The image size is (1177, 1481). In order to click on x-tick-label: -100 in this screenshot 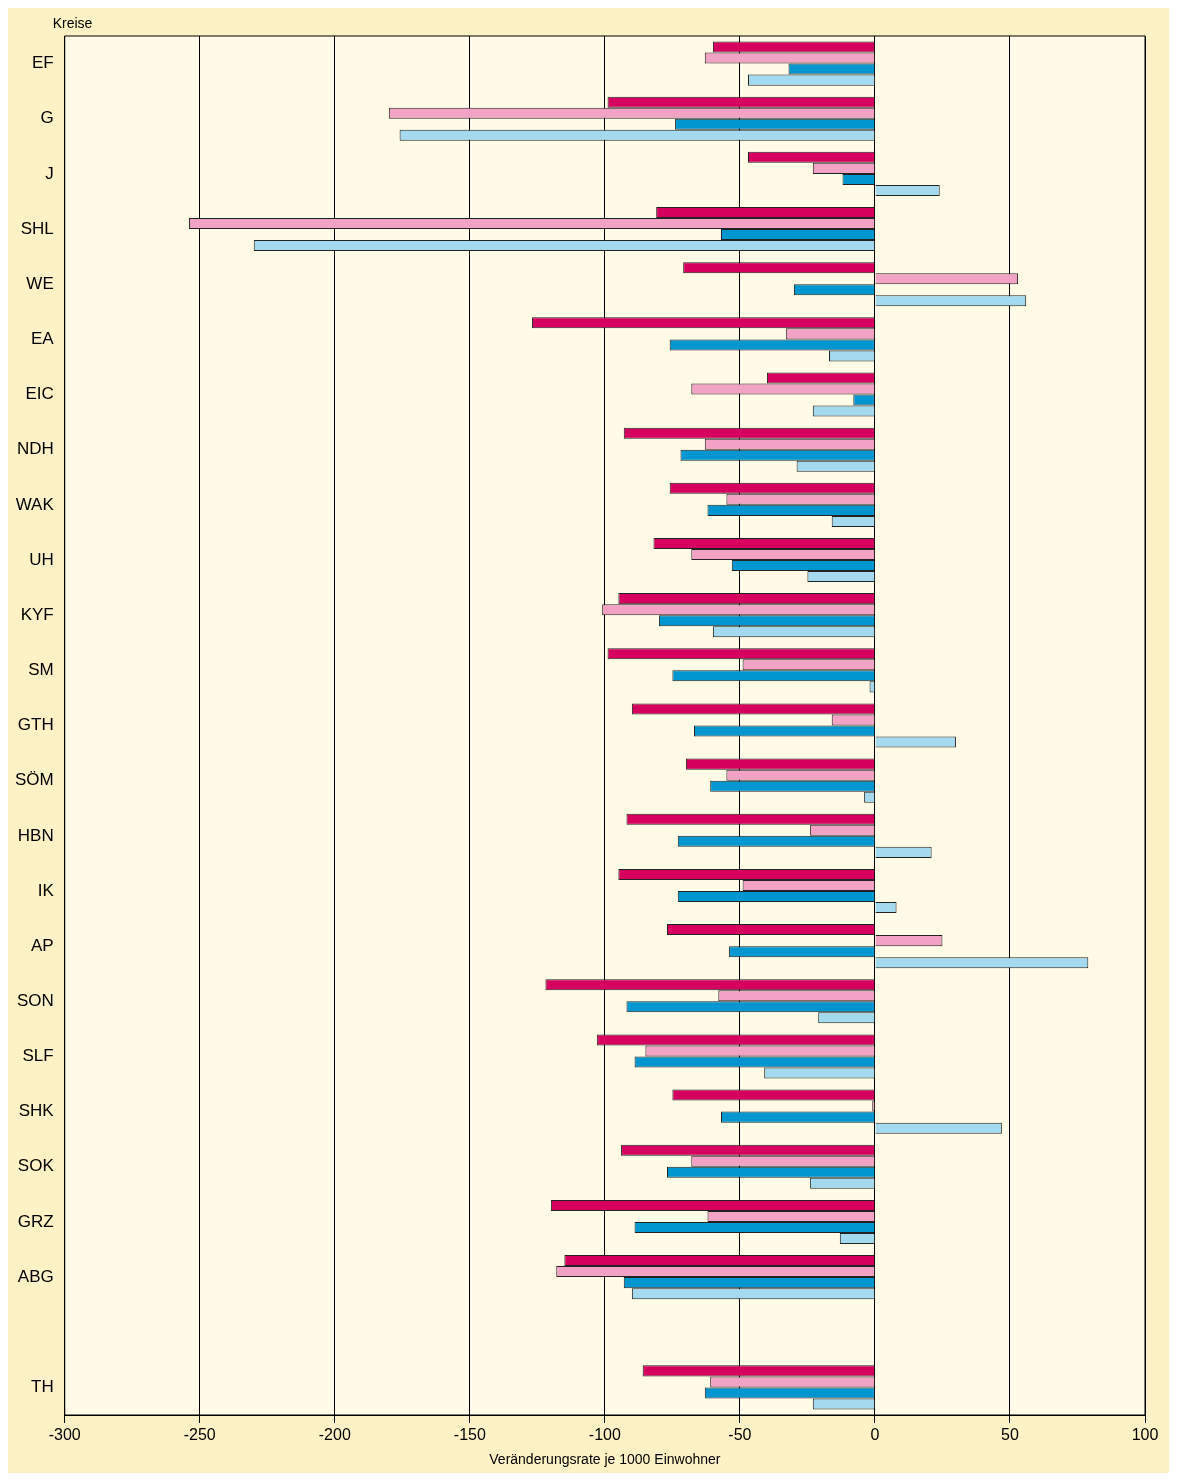, I will do `click(604, 1435)`.